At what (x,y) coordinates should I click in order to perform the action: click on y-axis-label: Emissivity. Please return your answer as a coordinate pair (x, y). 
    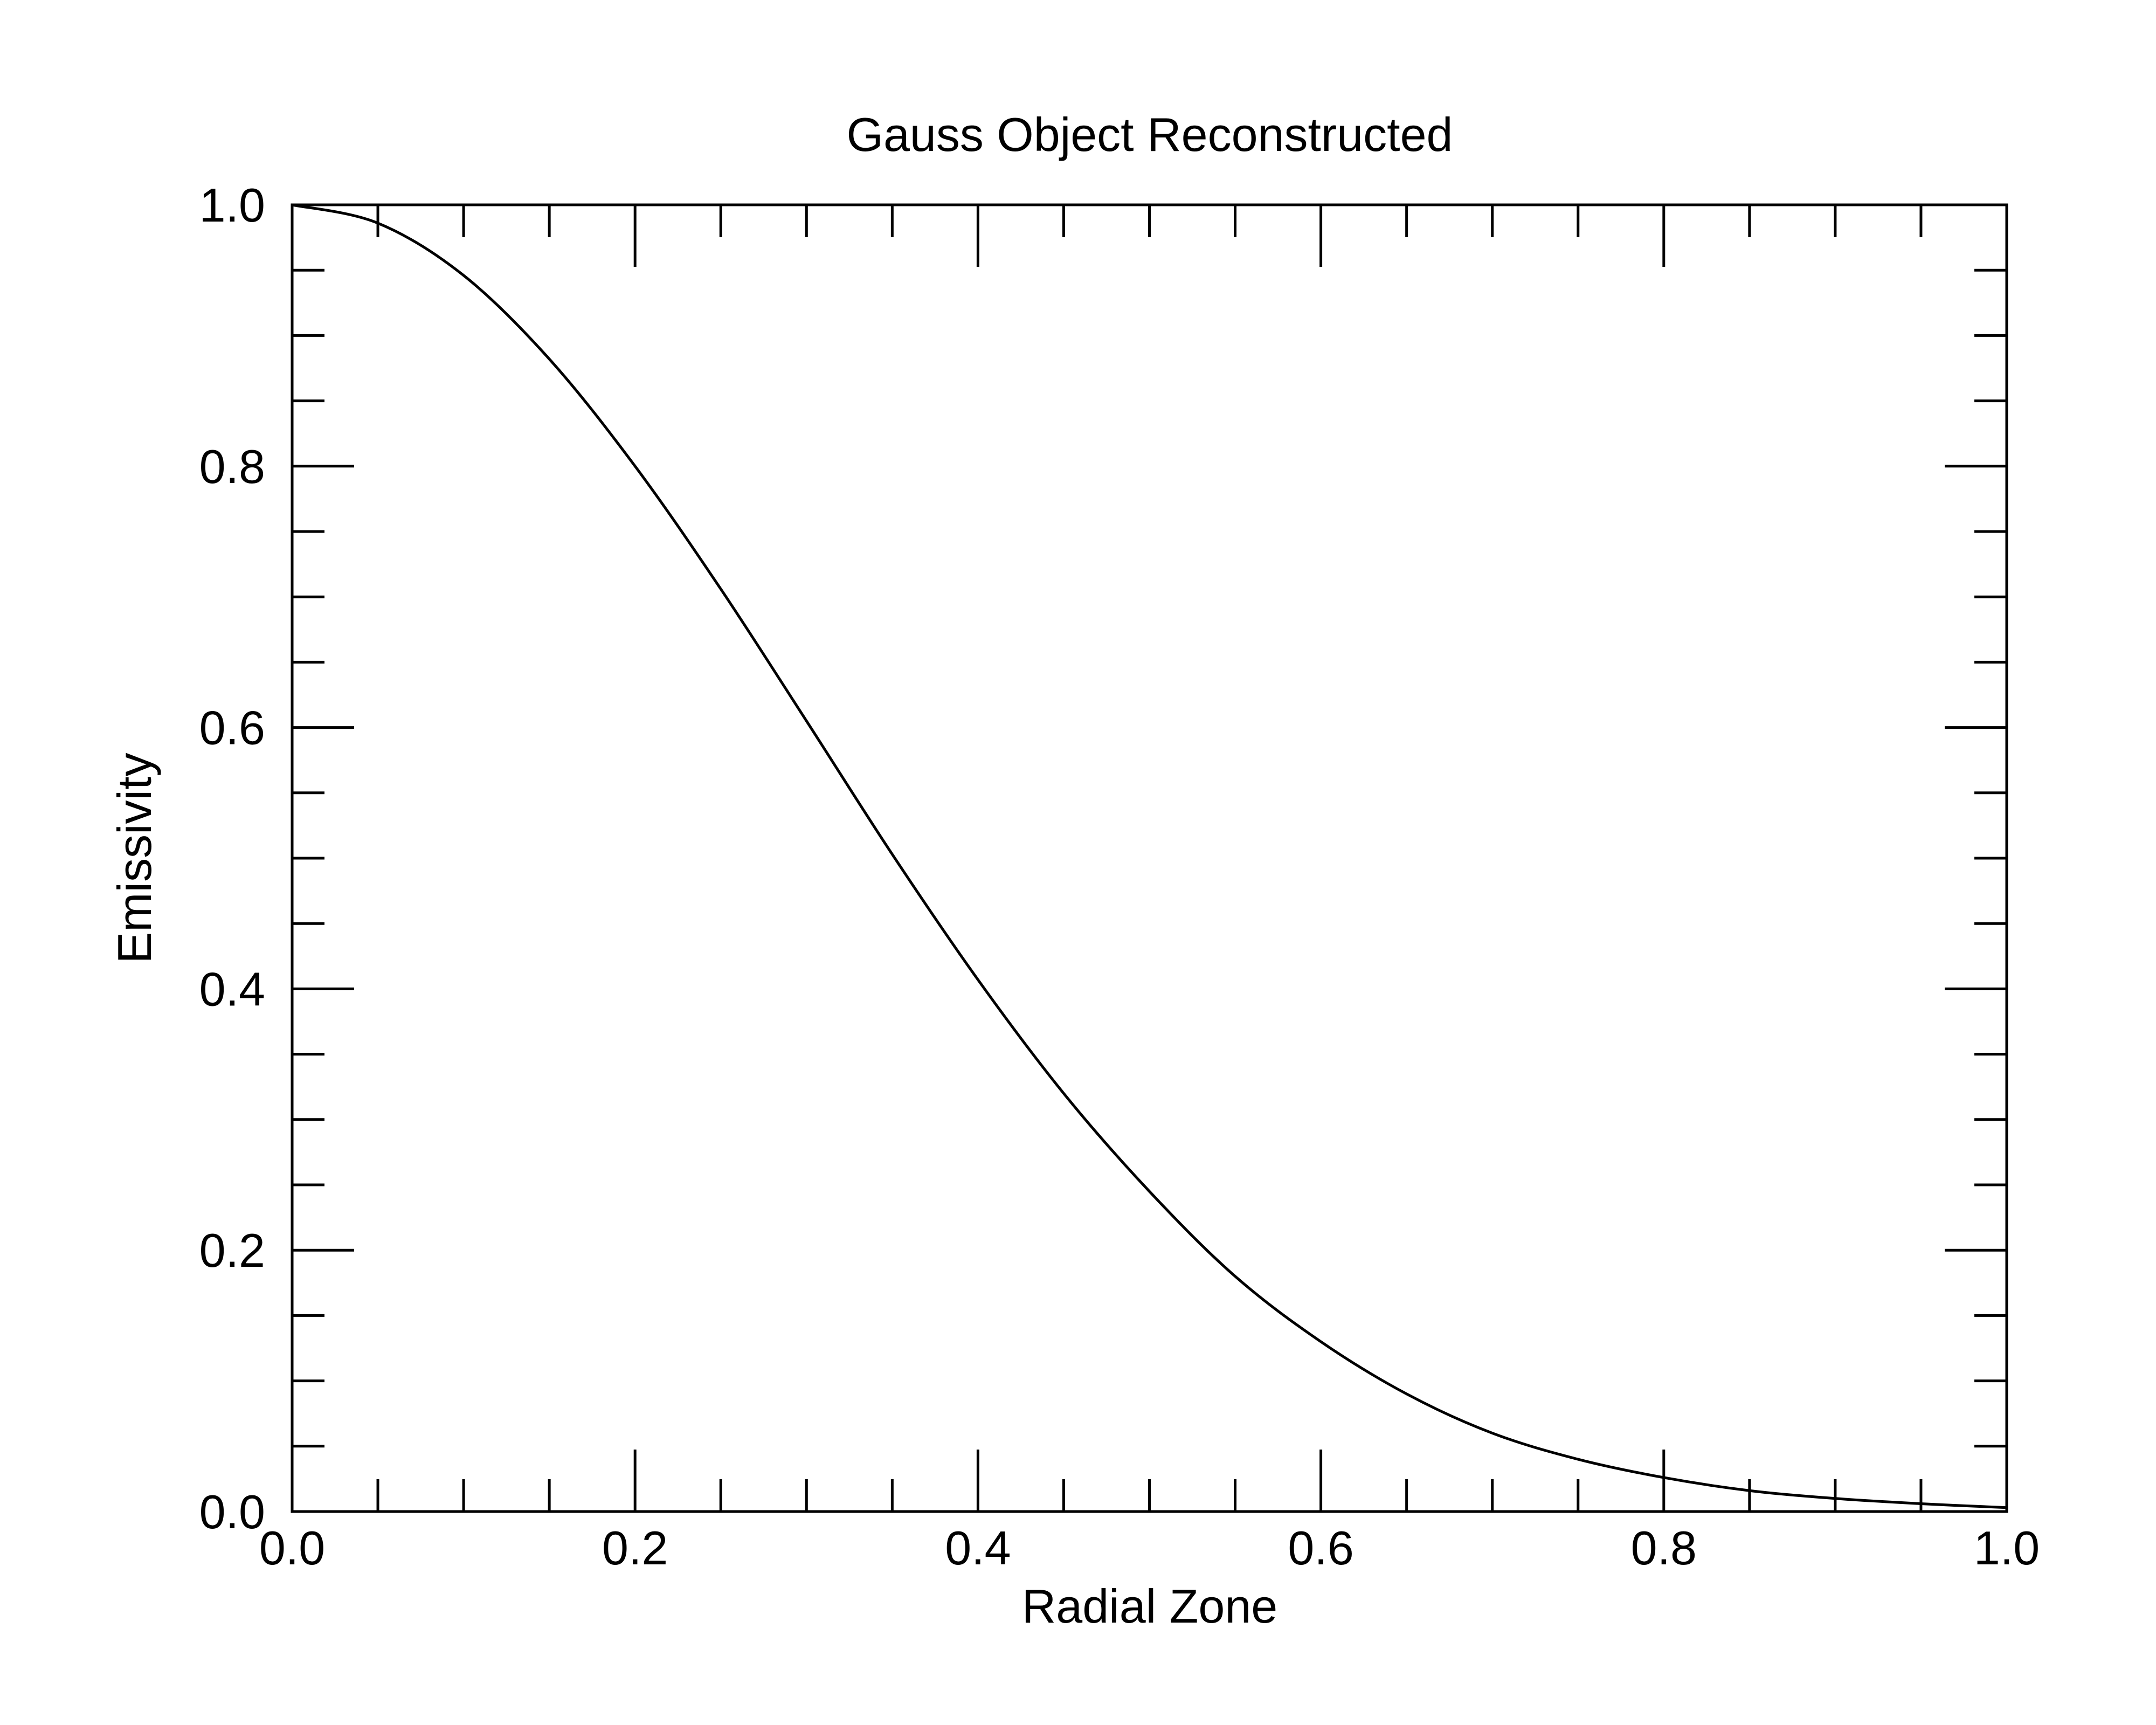
    Looking at the image, I should click on (134, 858).